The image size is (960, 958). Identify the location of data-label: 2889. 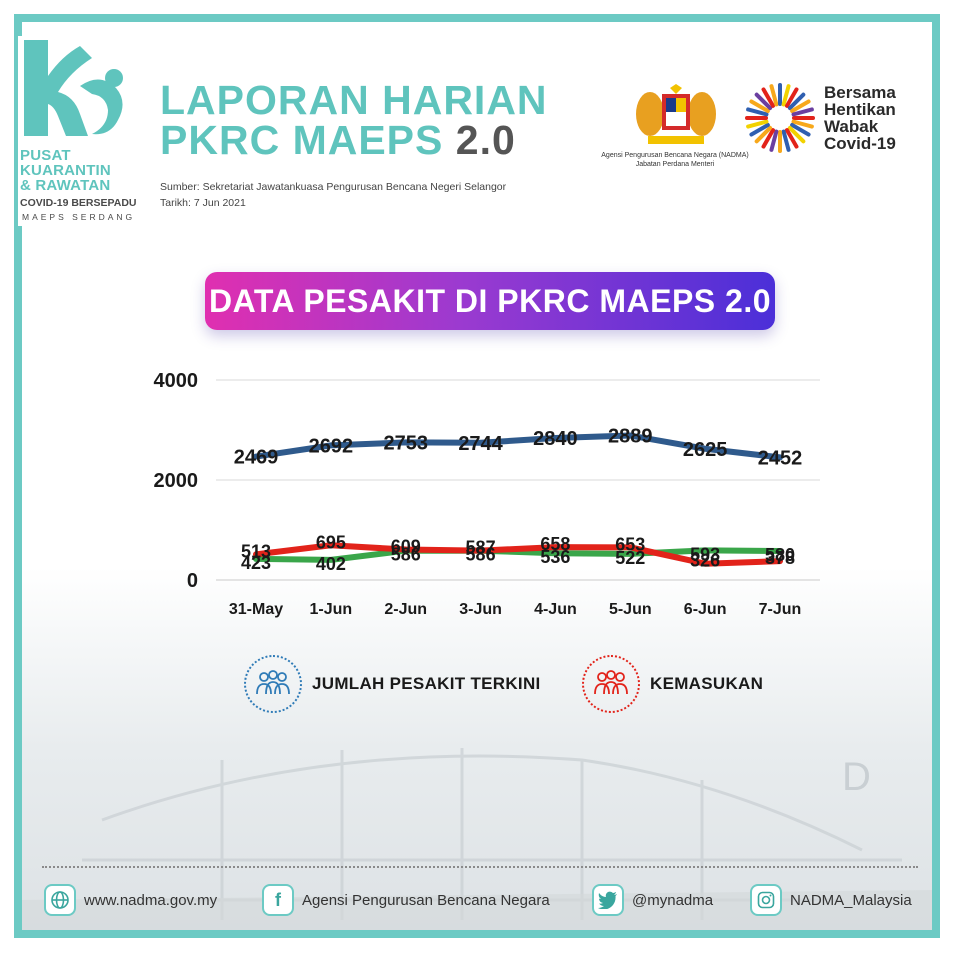
(630, 437).